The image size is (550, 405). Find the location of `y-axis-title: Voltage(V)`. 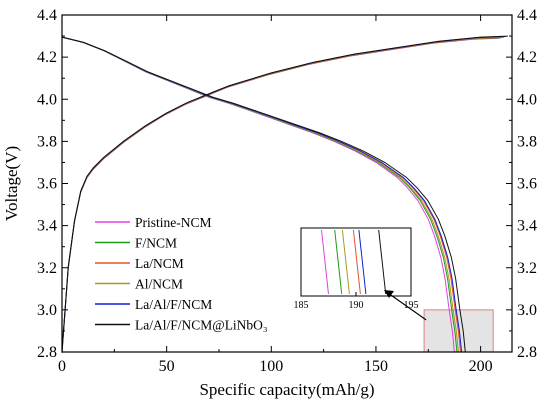

y-axis-title: Voltage(V) is located at coordinates (11, 183).